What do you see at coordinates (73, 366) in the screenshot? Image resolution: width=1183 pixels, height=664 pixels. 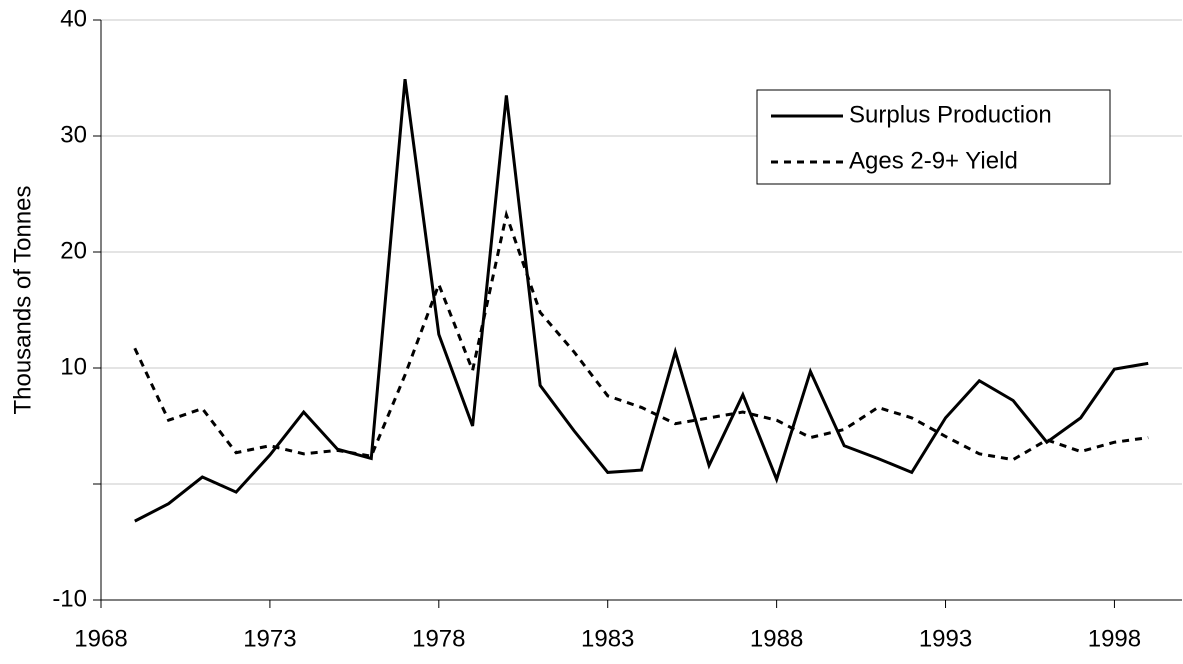 I see `y-tick-label: 10` at bounding box center [73, 366].